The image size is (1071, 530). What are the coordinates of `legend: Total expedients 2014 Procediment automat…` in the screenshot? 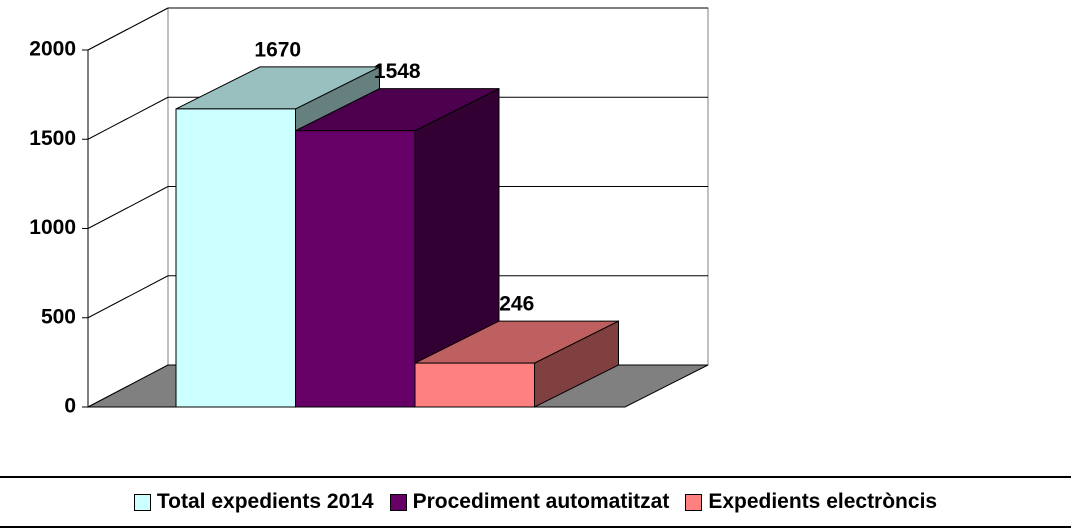 It's located at (535, 502).